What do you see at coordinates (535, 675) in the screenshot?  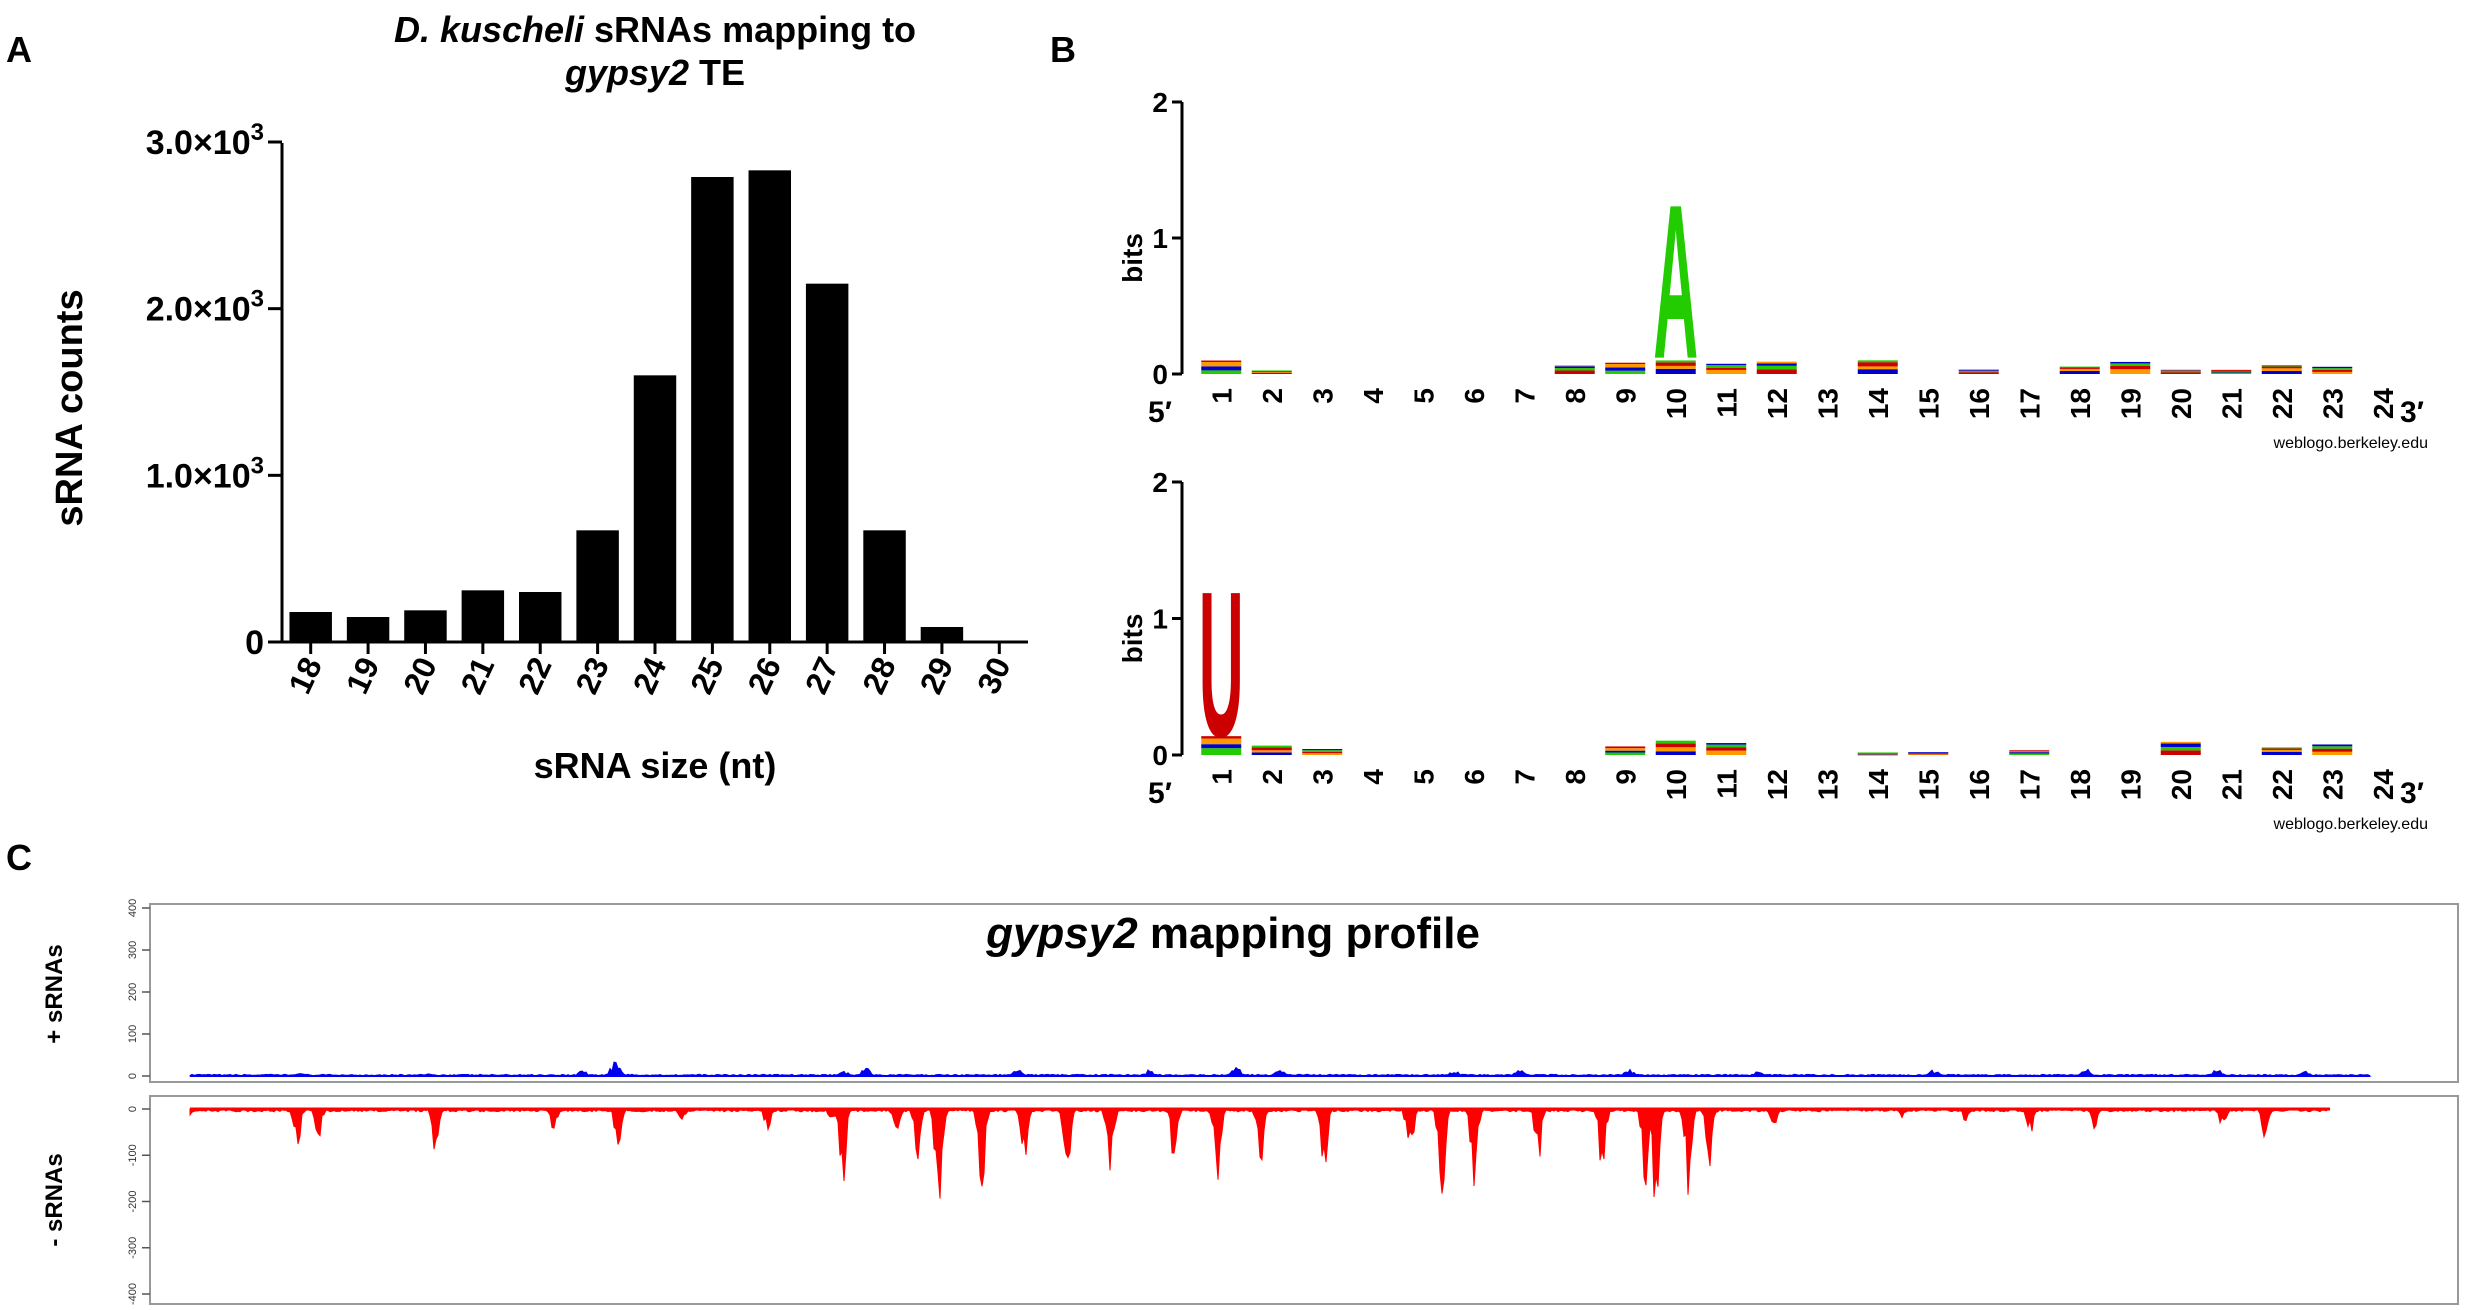 I see `x-tick-label-22: 22` at bounding box center [535, 675].